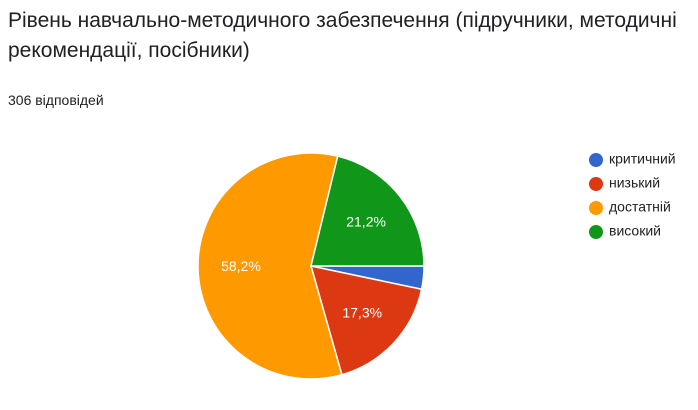  What do you see at coordinates (362, 313) in the screenshot?
I see `slice-label: 17,3%` at bounding box center [362, 313].